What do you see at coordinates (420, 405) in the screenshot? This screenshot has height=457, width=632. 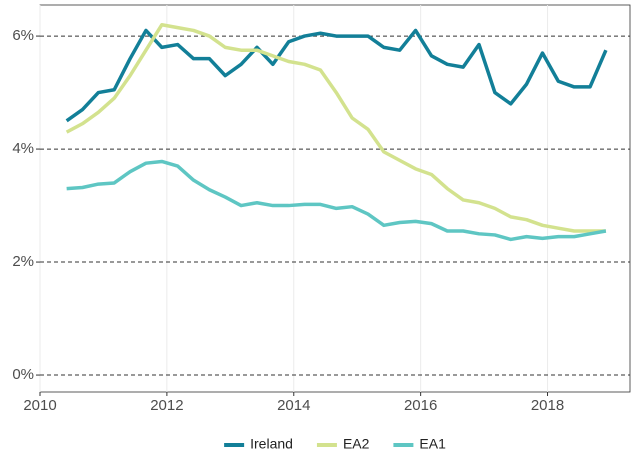 I see `x-tick-label: 2016` at bounding box center [420, 405].